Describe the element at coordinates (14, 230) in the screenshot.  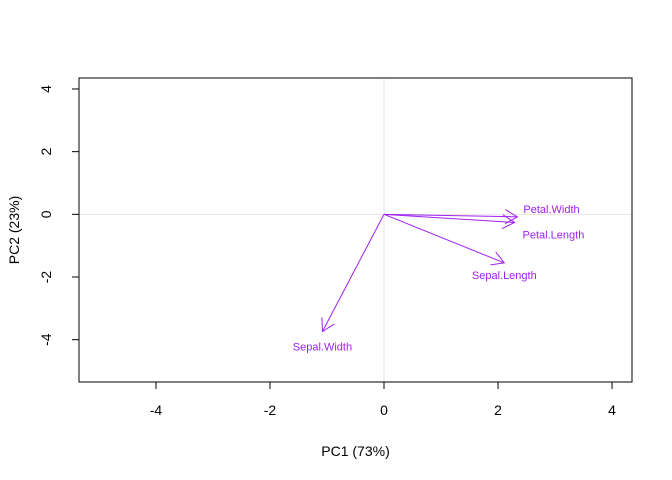
I see `y-axis-title: PC2 (23%)` at that location.